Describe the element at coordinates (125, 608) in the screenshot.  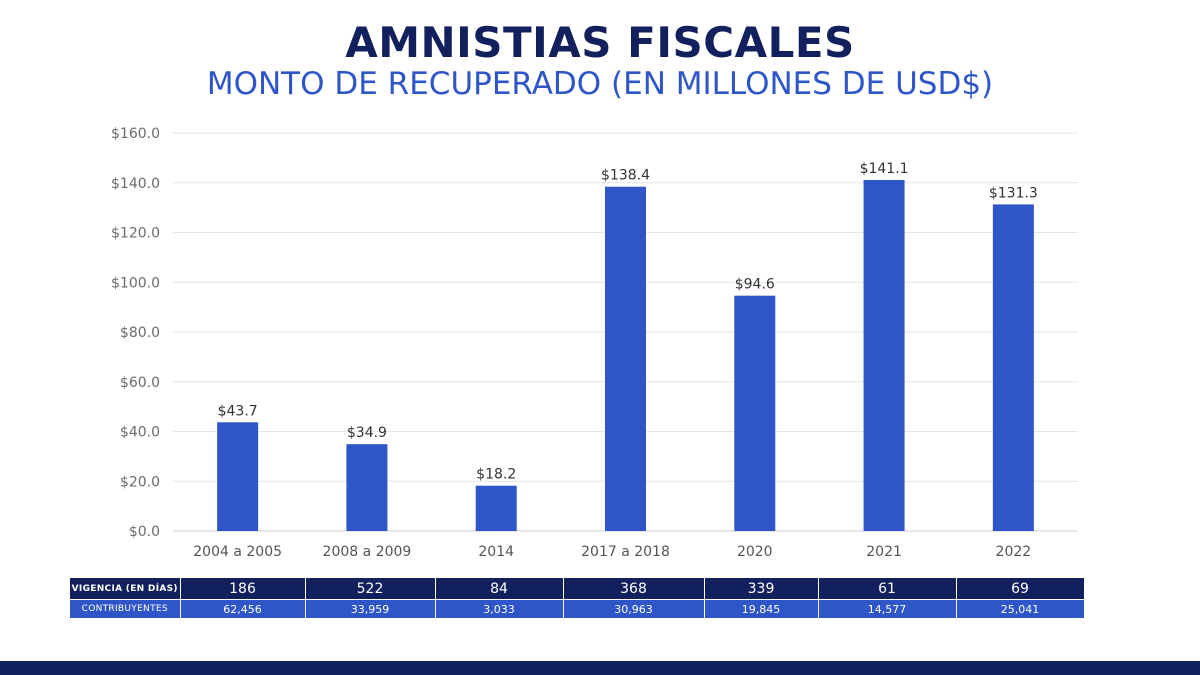
I see `row-label-contribuyentes: CONTRIBUYENTES` at that location.